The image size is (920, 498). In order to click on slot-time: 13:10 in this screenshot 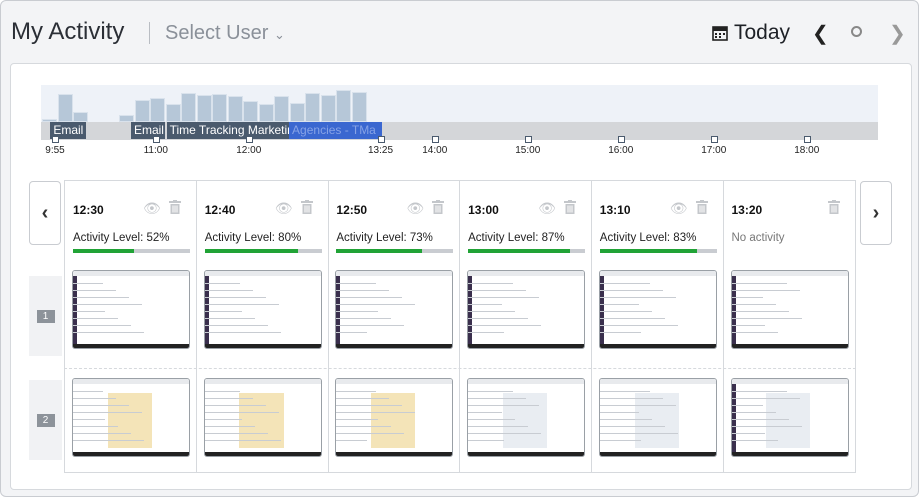, I will do `click(615, 210)`.